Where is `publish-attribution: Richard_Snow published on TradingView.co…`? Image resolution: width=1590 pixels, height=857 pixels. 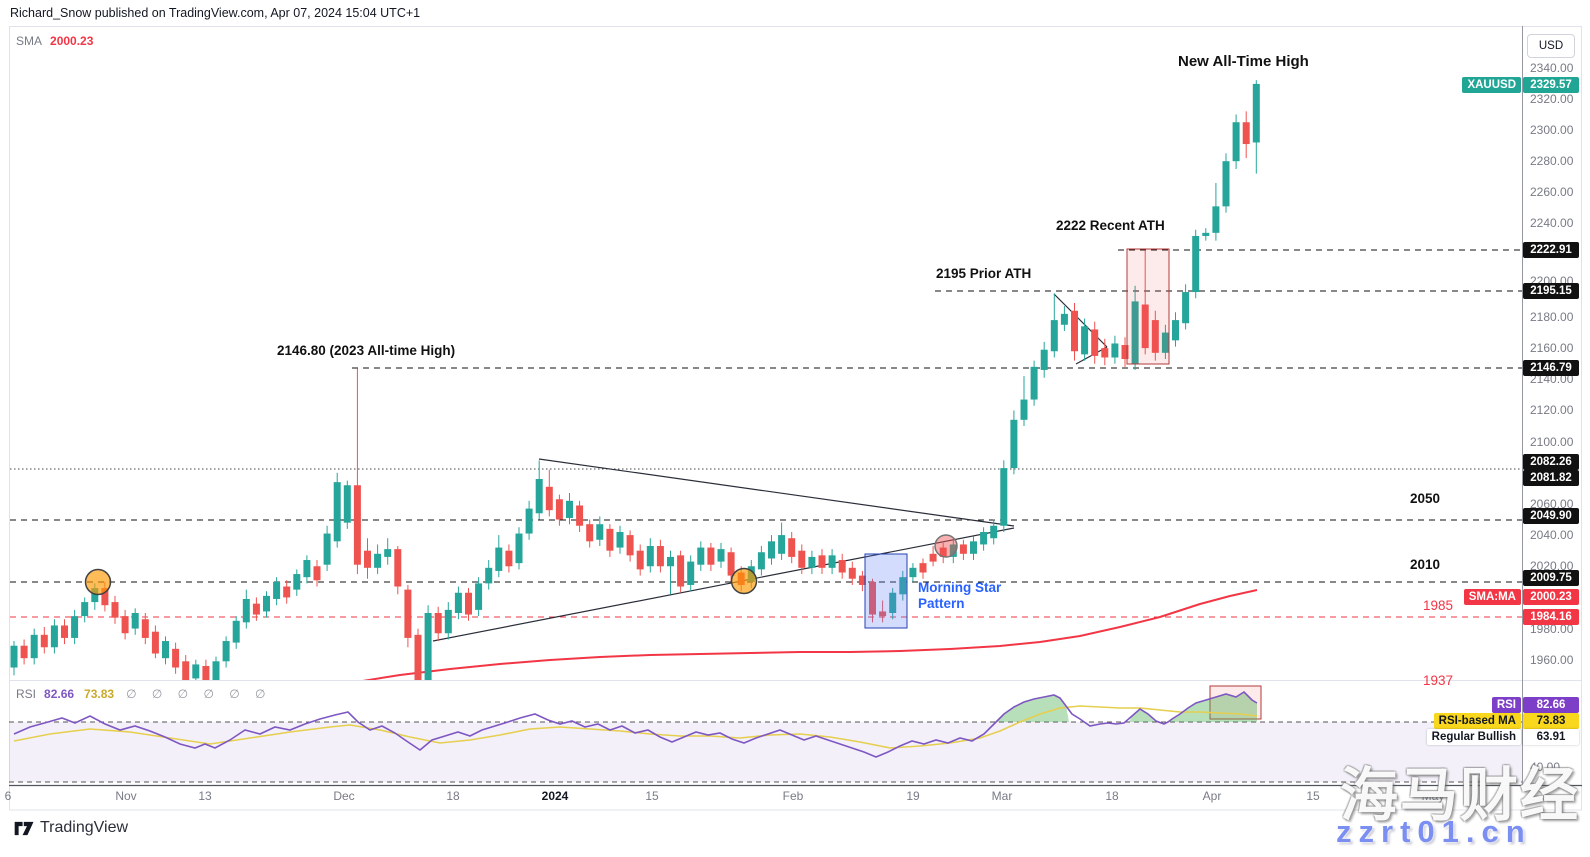
publish-attribution: Richard_Snow published on TradingView.co… is located at coordinates (215, 13).